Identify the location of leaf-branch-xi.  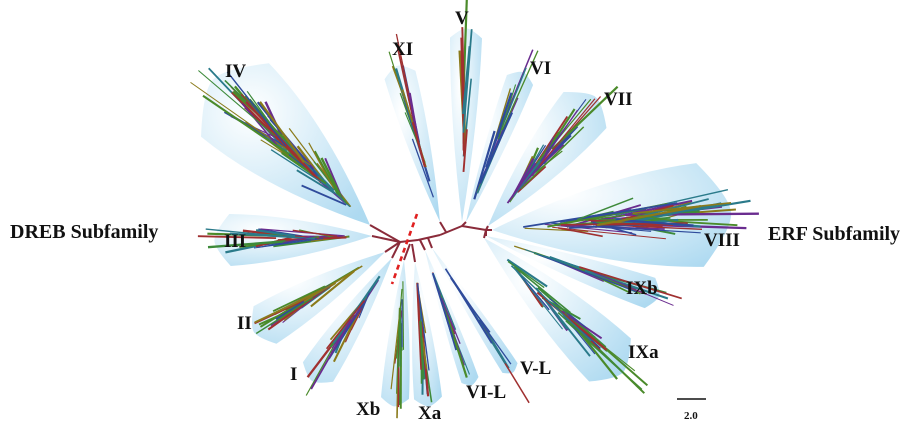
(423, 168).